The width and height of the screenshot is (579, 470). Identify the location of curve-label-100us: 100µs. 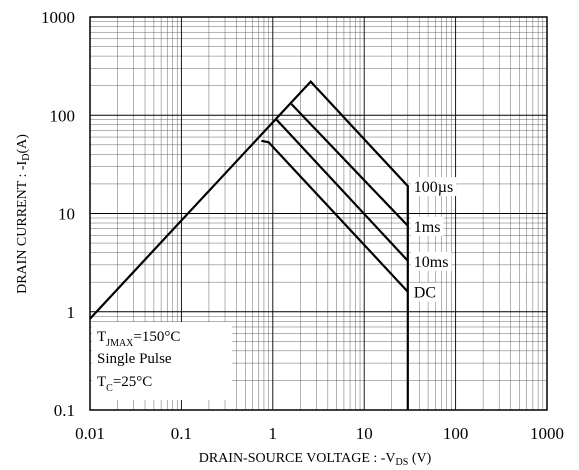
(433, 187).